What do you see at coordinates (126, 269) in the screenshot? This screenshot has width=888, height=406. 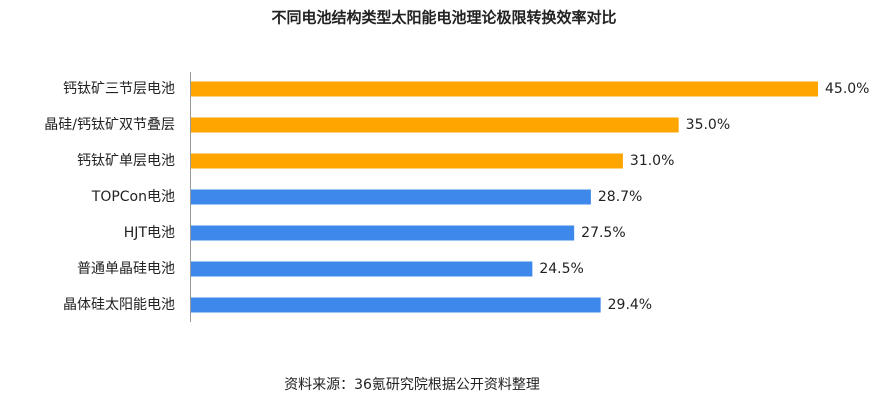 I see `y-tick-label: 普通单晶硅电池` at bounding box center [126, 269].